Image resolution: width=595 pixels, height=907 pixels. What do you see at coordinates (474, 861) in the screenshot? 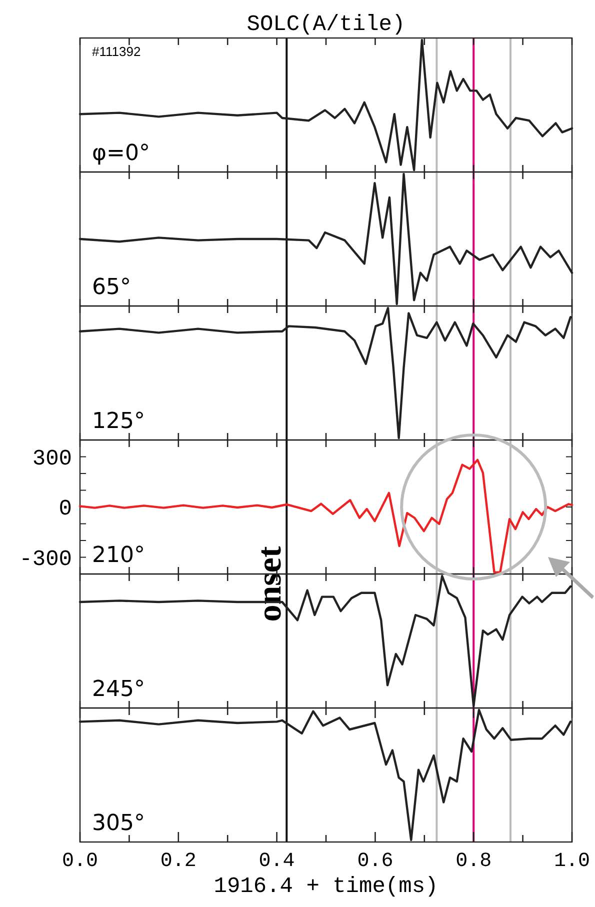
I see `x-tick-label: 0.8` at bounding box center [474, 861].